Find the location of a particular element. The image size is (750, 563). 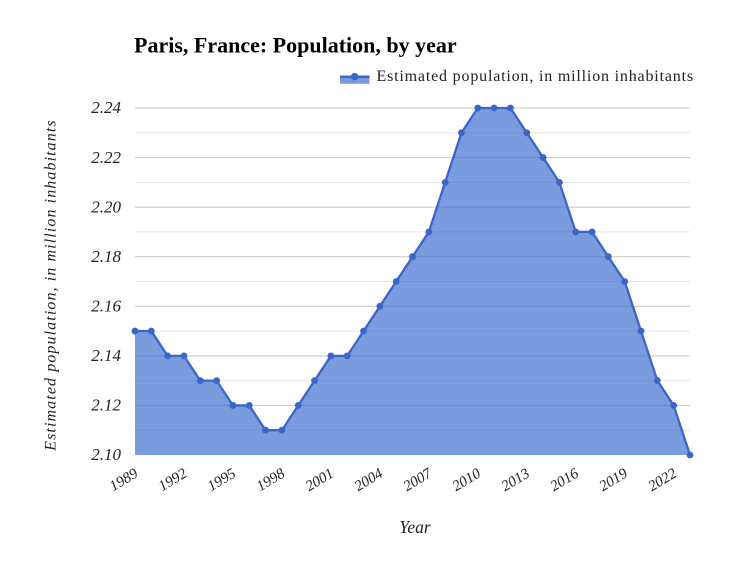

svg-text: 2.14 is located at coordinates (106, 355).